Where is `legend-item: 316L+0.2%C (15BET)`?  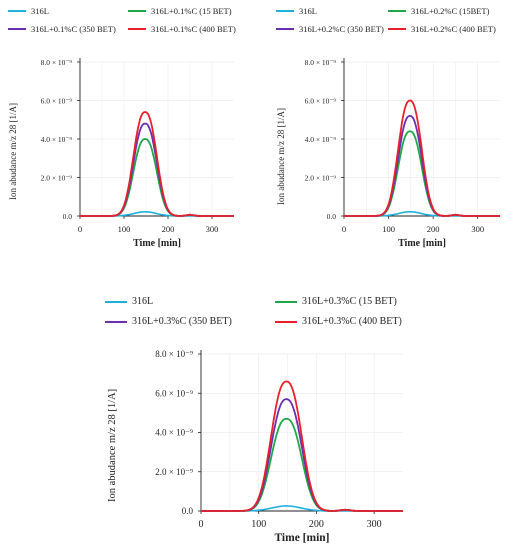
legend-item: 316L+0.2%C (15BET) is located at coordinates (438, 11).